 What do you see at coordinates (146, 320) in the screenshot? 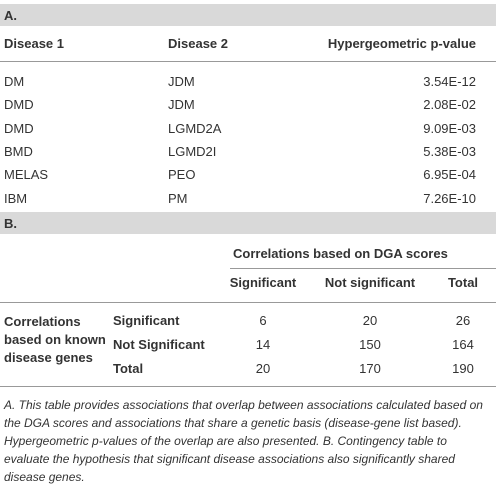
I see `row-header: Significant` at bounding box center [146, 320].